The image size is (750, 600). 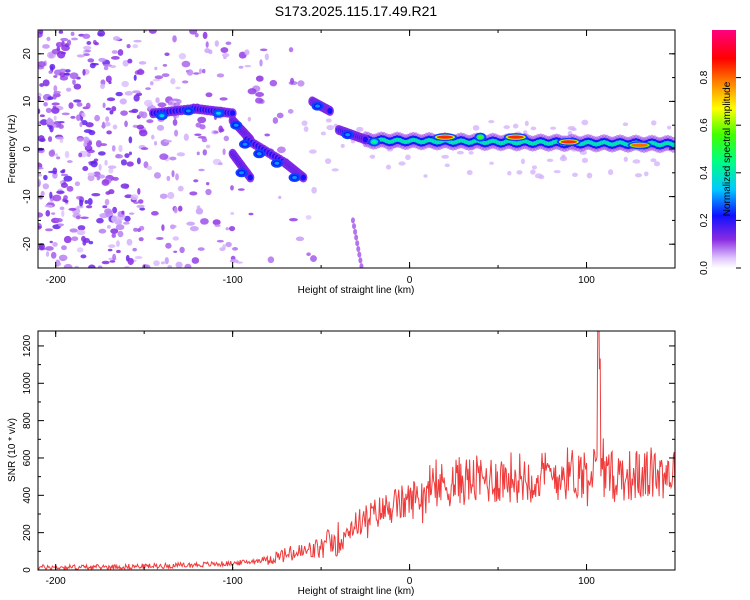 I want to click on spectrogram-x-tick-label: 0, so click(x=410, y=280).